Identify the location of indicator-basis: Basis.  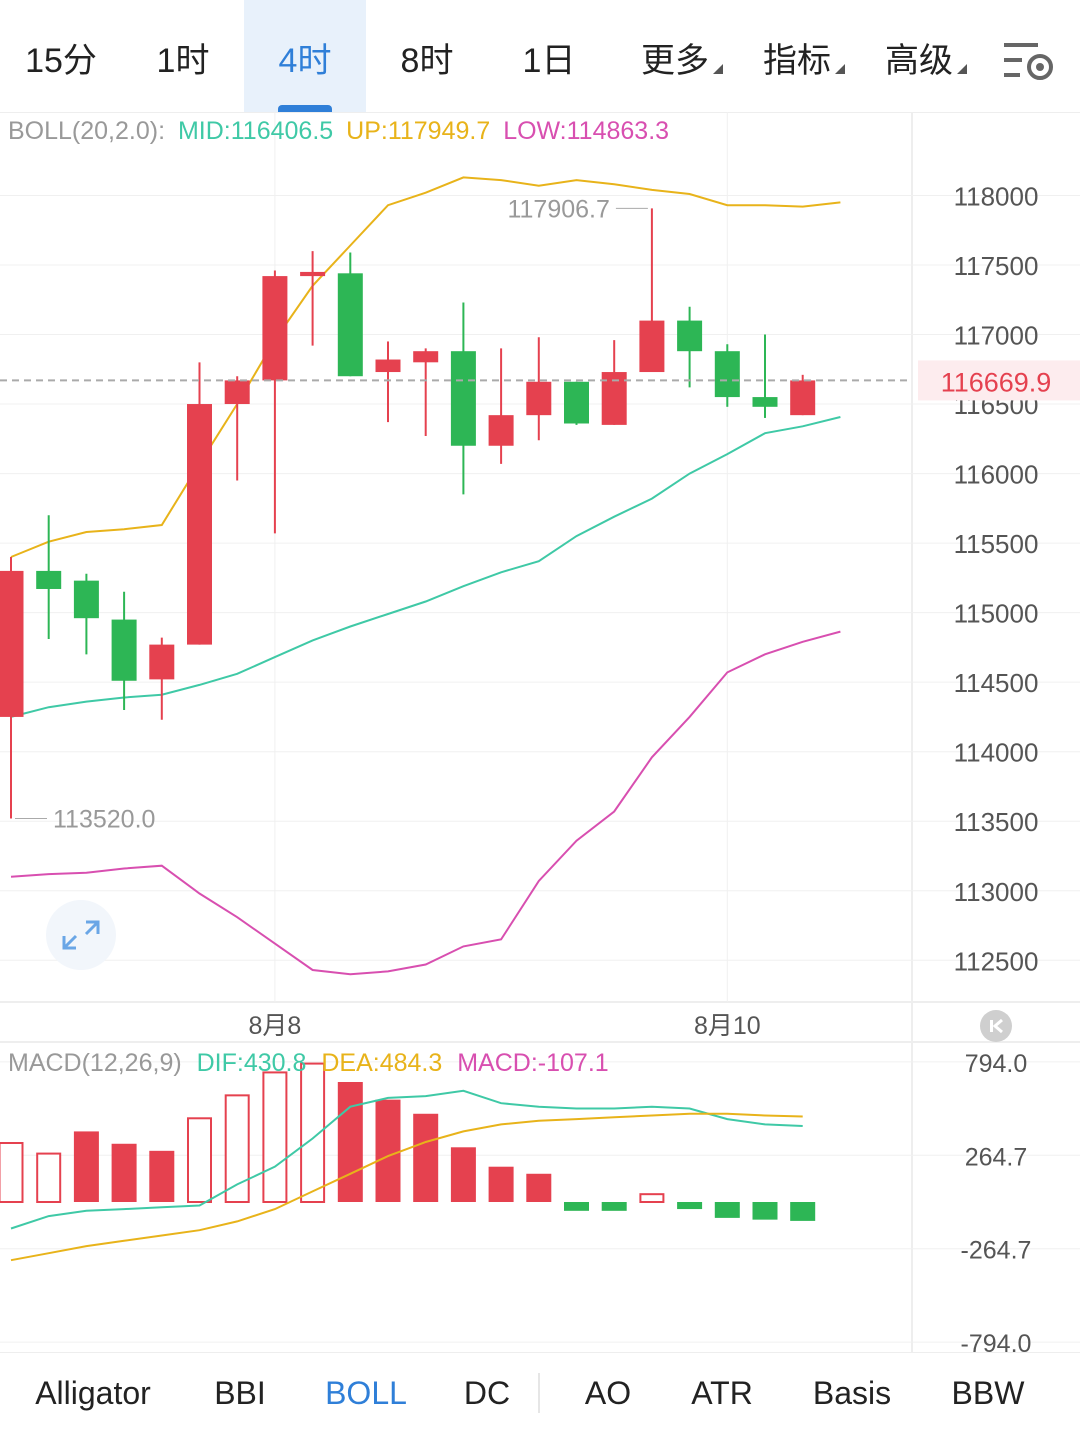
(852, 1393).